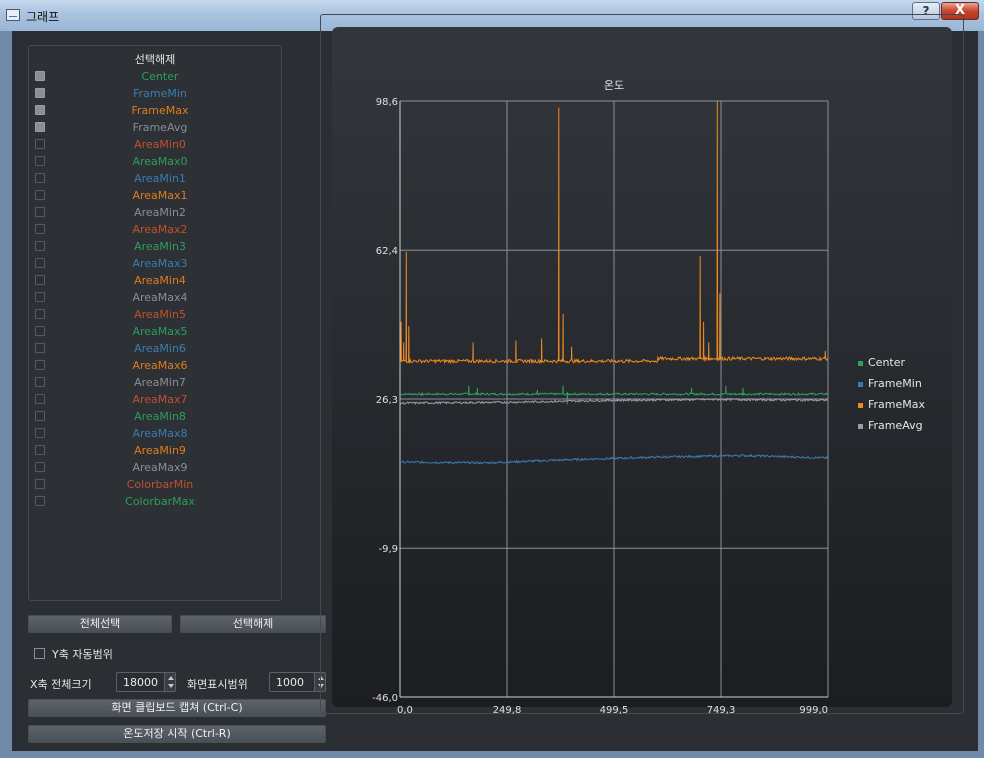  I want to click on close-button: X, so click(960, 11).